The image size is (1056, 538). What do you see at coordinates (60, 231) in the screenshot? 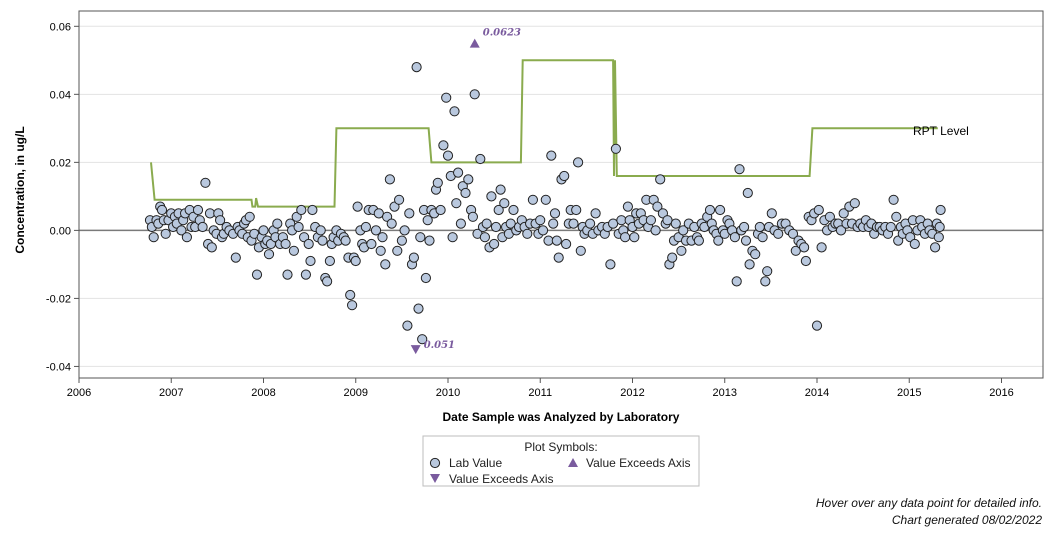
I see `y-tick-label: 0.00` at bounding box center [60, 231].